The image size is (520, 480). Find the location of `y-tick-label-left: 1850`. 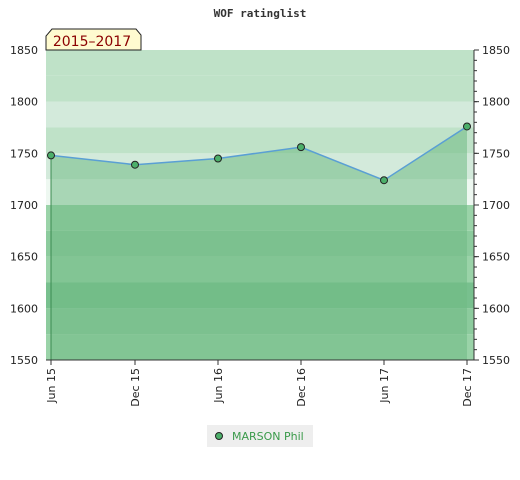

y-tick-label-left: 1850 is located at coordinates (24, 50).